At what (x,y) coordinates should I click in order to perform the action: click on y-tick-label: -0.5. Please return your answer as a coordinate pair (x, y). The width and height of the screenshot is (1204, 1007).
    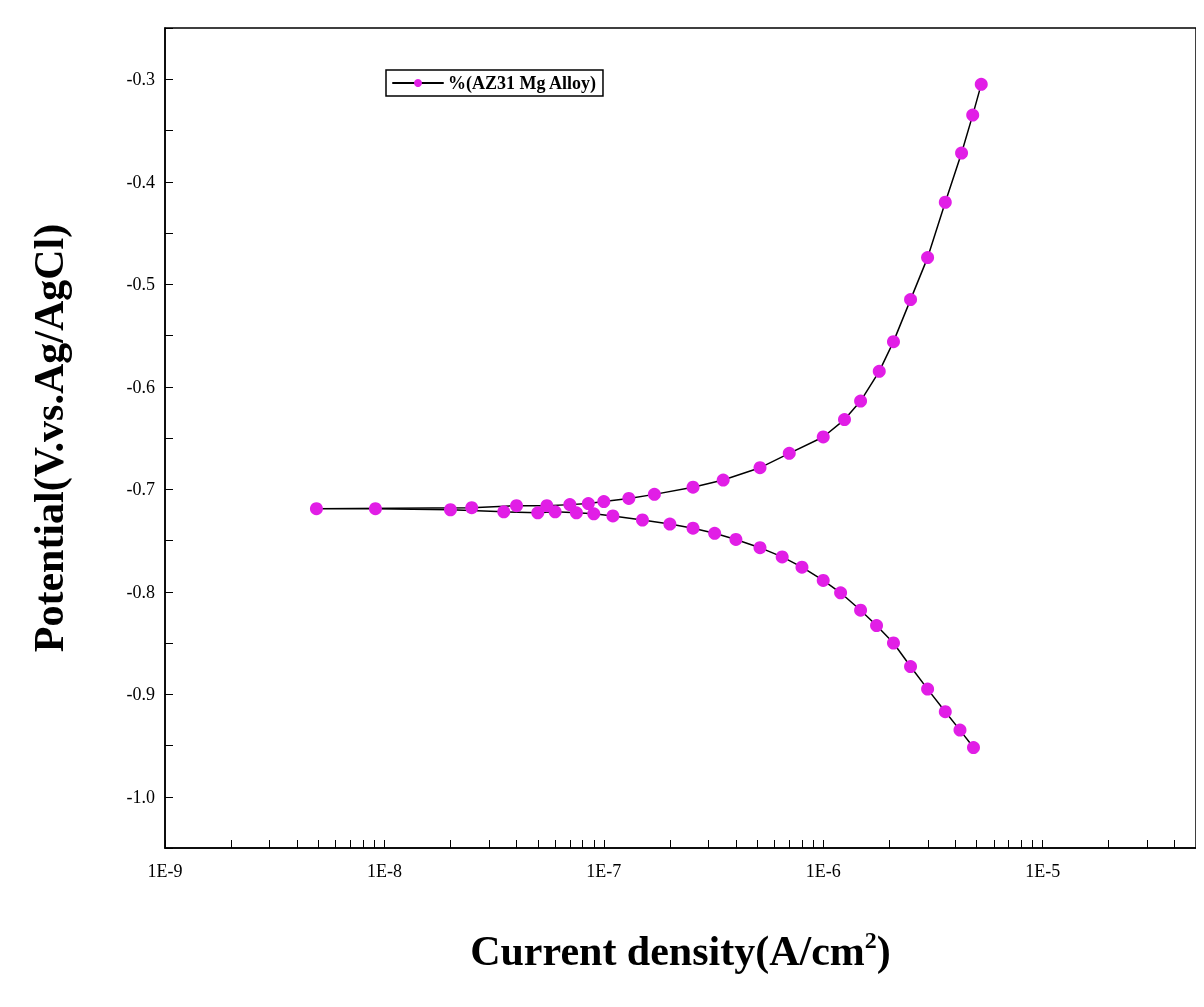
    Looking at the image, I should click on (140, 284).